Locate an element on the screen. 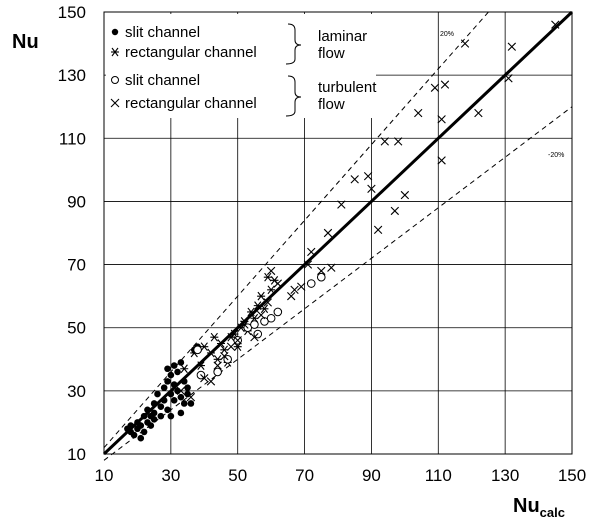 This screenshot has height=529, width=591. x-axis-label-subscript: calc is located at coordinates (552, 512).